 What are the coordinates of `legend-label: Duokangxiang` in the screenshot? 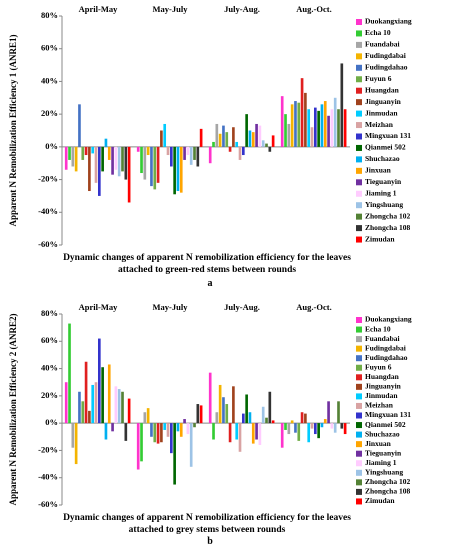 It's located at (388, 21).